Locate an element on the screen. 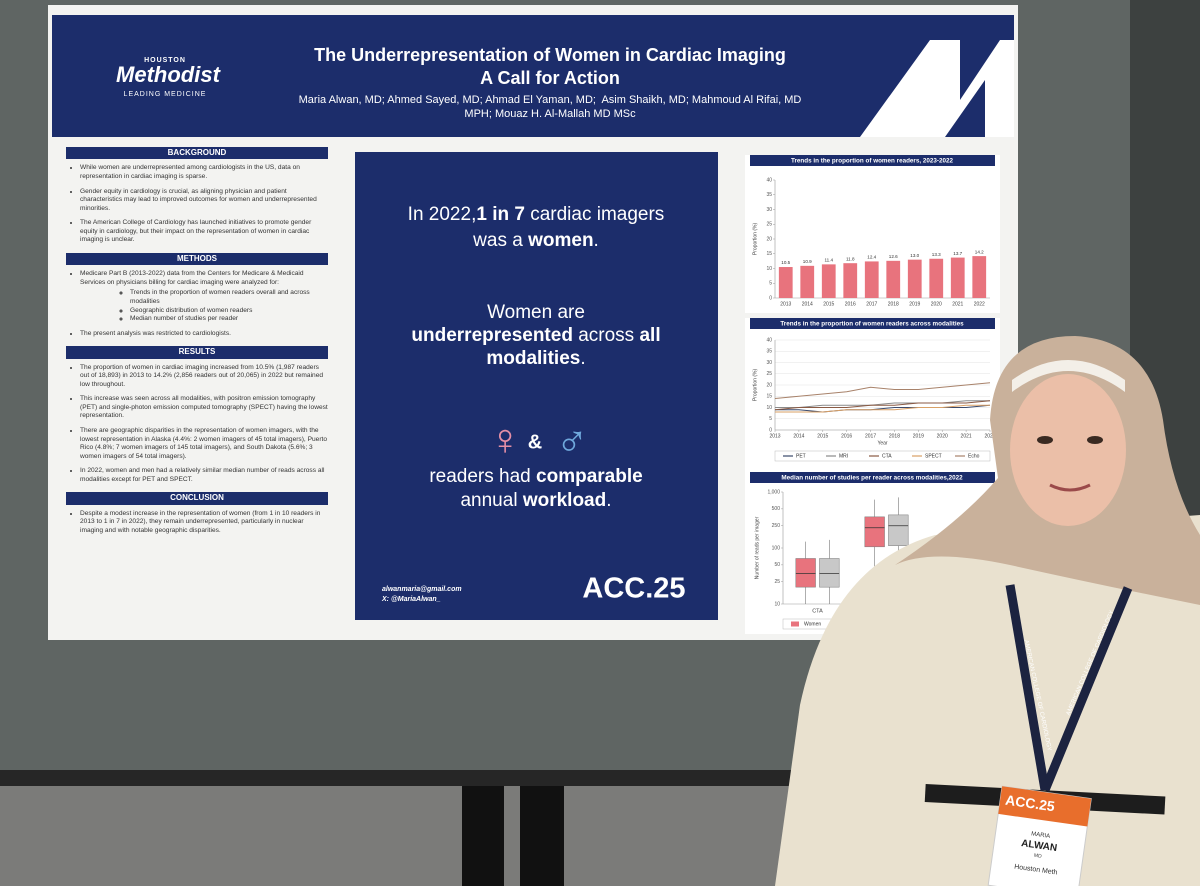  value-label: 11.4 is located at coordinates (828, 260).